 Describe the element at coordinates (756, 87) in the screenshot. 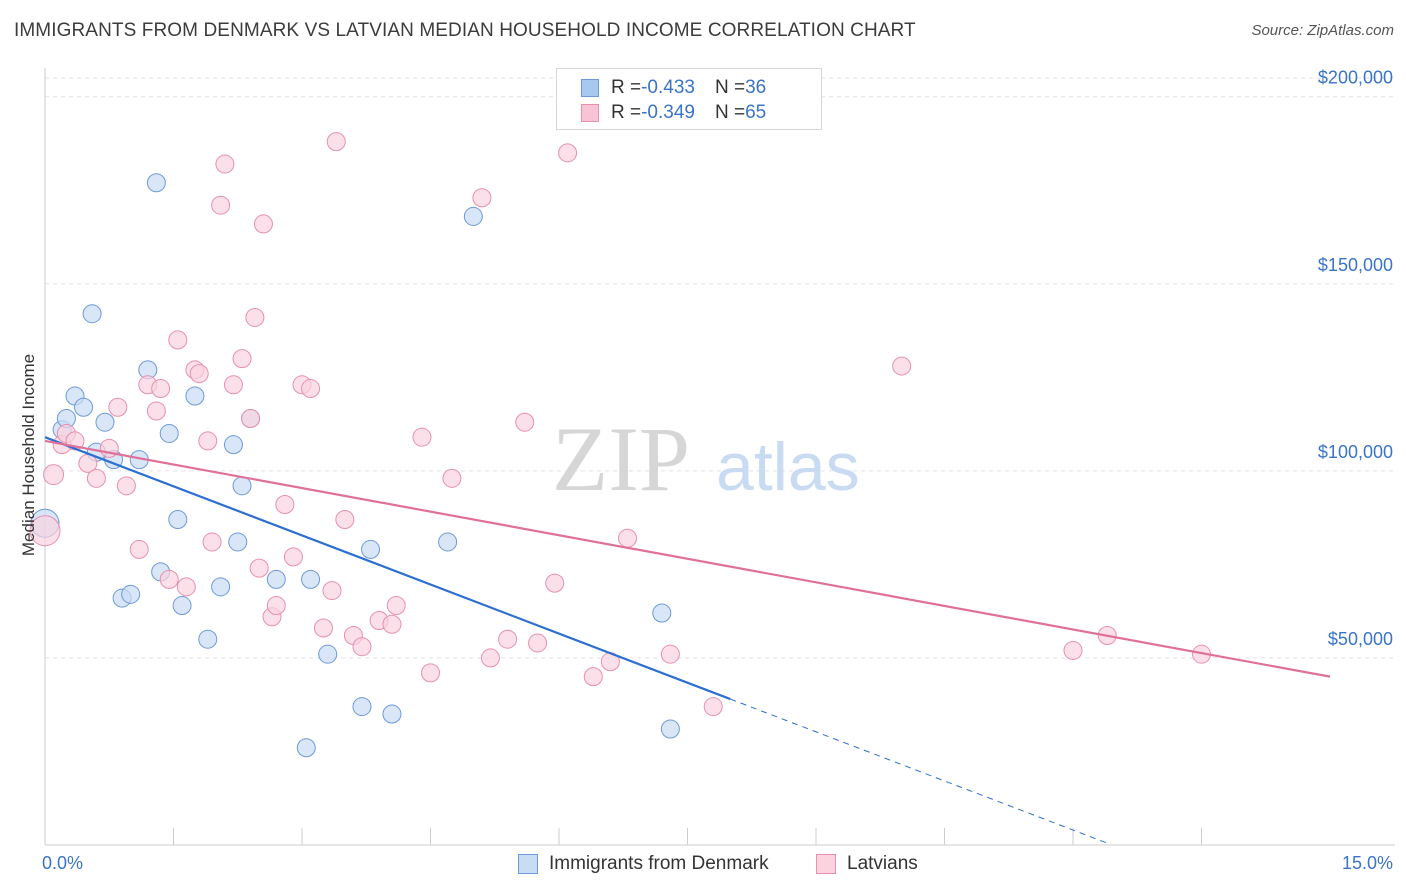

I see `legend-n-value: 36` at that location.